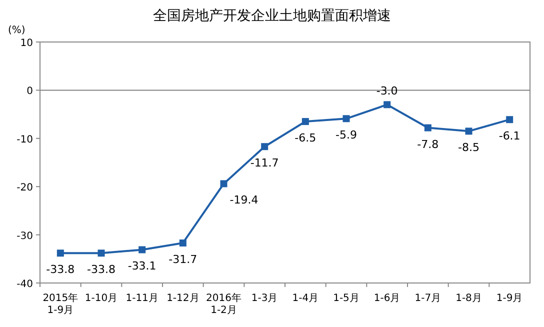  I want to click on x-tick-label: 1-10月, so click(101, 298).